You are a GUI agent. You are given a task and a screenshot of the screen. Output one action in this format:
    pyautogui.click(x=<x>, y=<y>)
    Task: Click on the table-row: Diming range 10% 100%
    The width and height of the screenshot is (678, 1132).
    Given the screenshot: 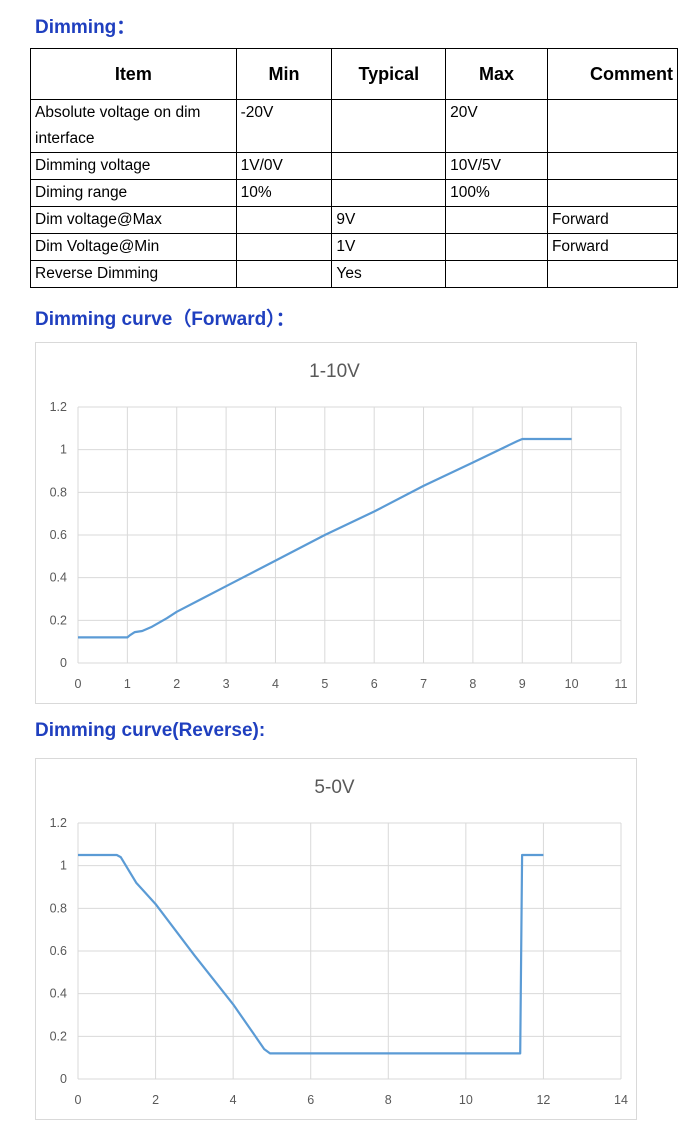 What is the action you would take?
    pyautogui.click(x=354, y=193)
    